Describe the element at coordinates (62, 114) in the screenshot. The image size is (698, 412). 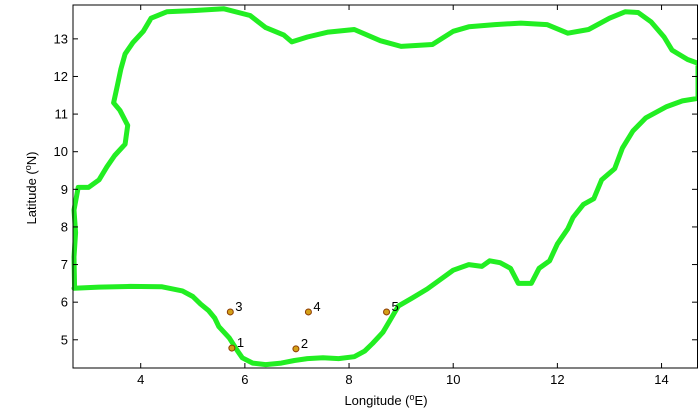
I see `y-tick-label-11: 11` at that location.